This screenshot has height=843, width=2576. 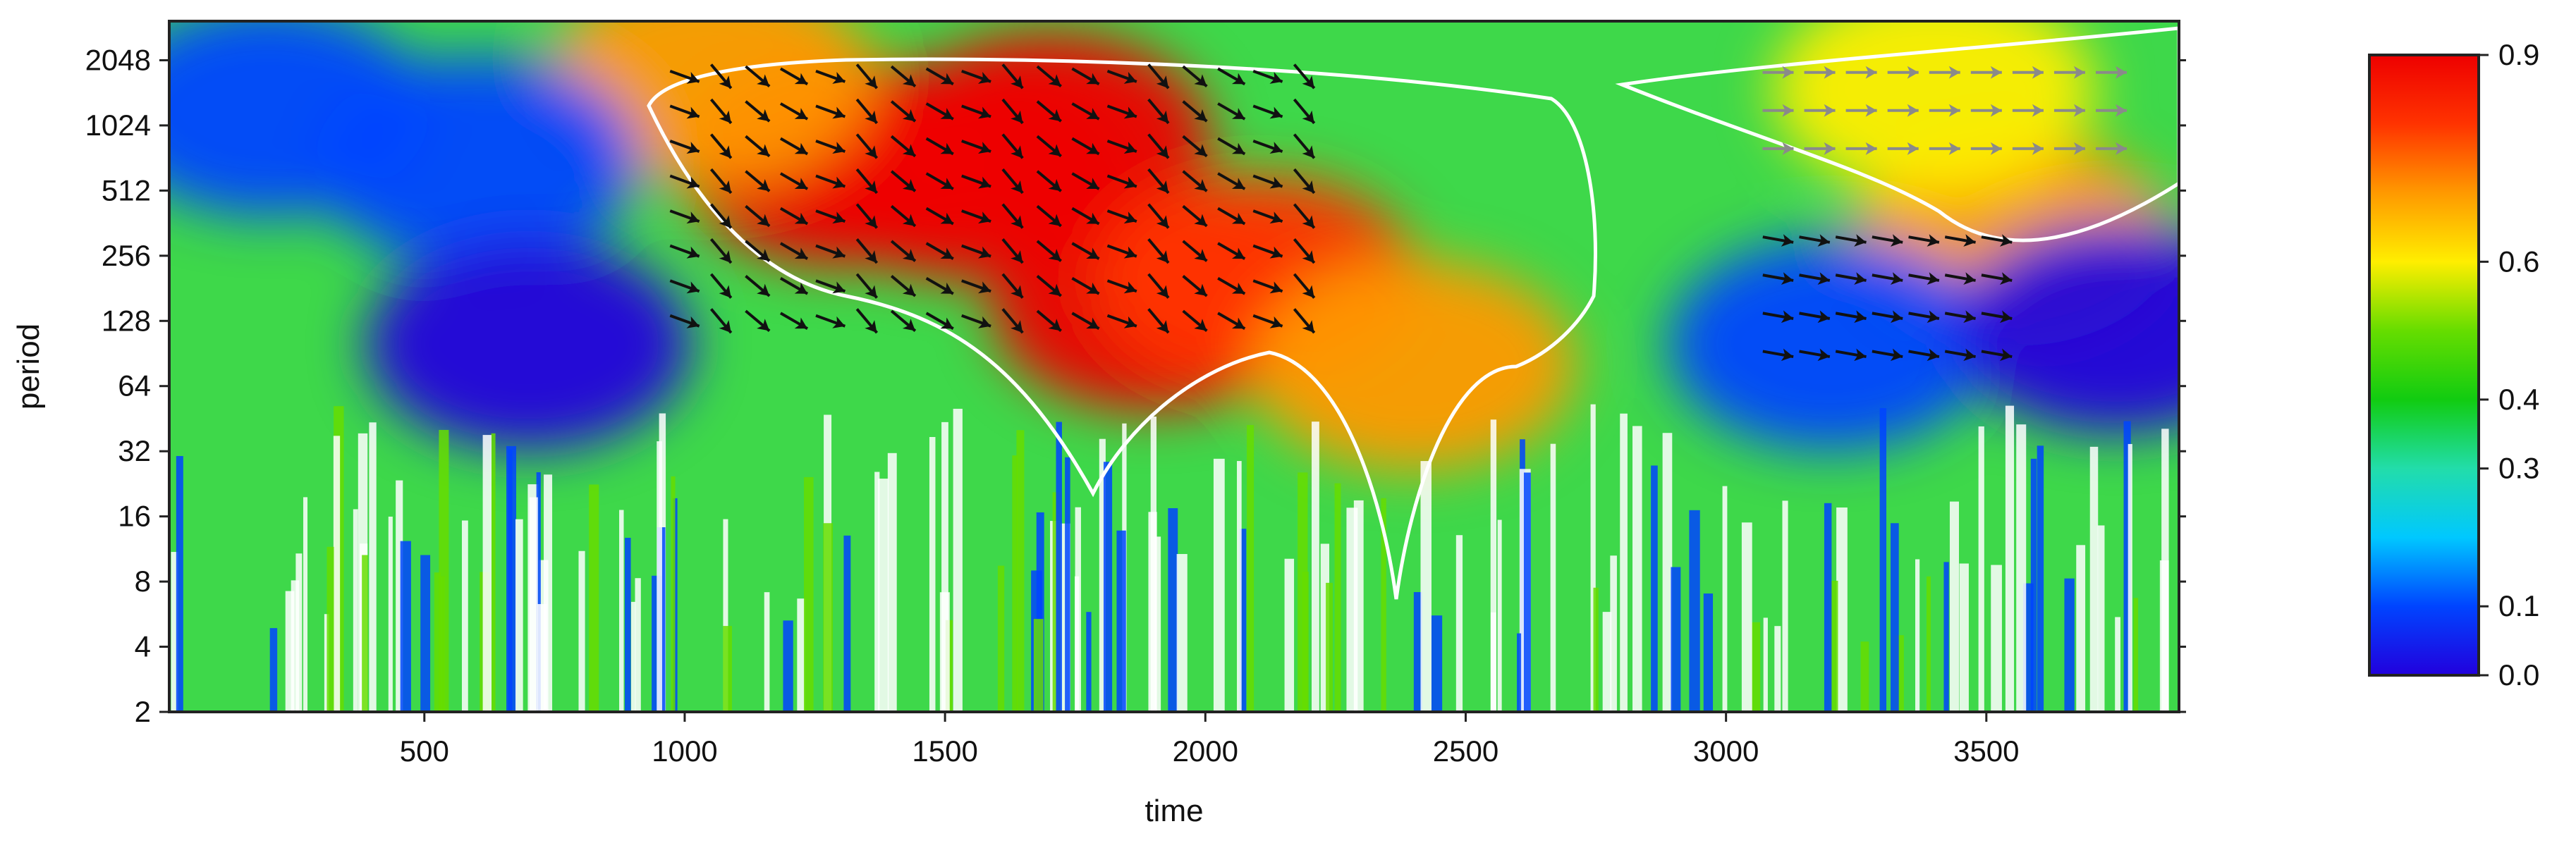 I want to click on phase-arrow-79-head, so click(x=1017, y=82).